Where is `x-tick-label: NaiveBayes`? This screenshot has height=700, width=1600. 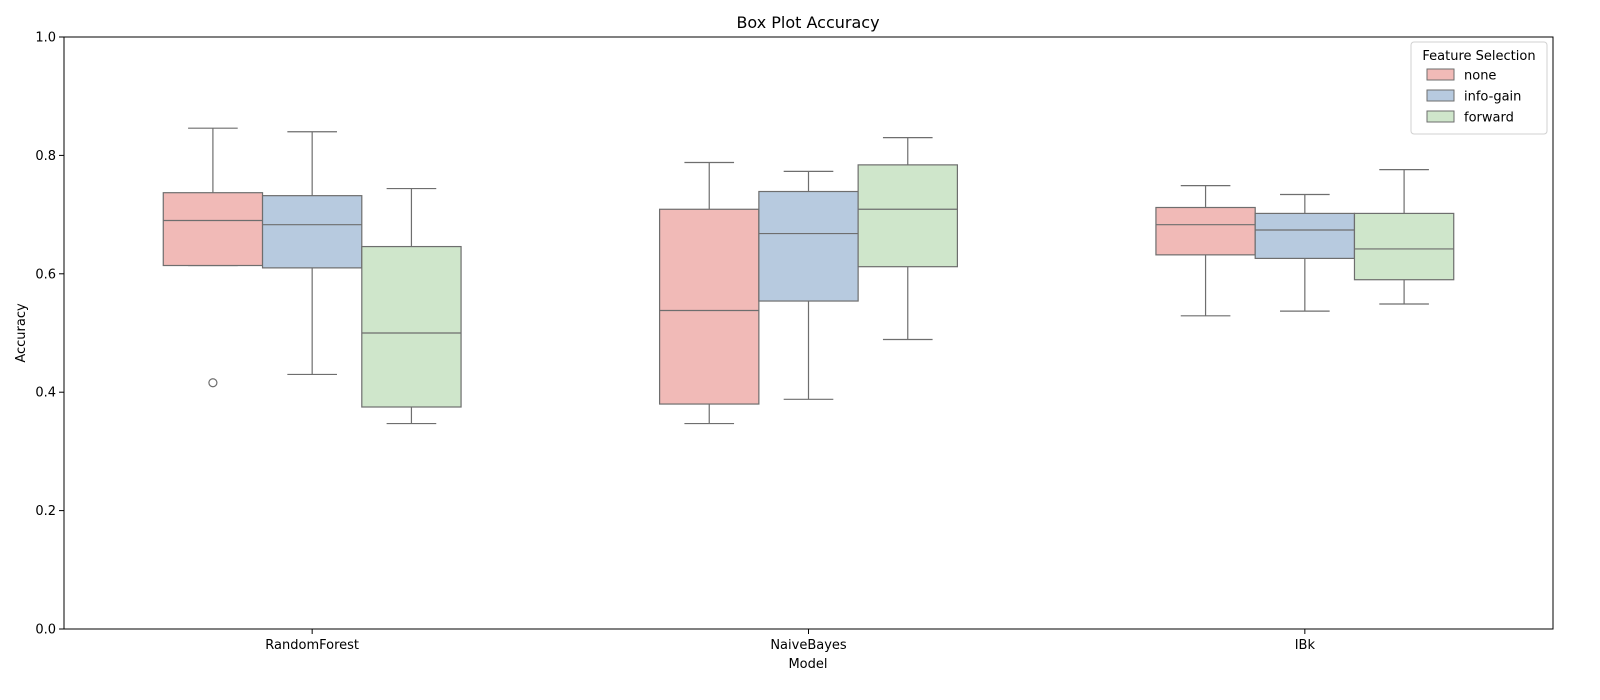
x-tick-label: NaiveBayes is located at coordinates (808, 645).